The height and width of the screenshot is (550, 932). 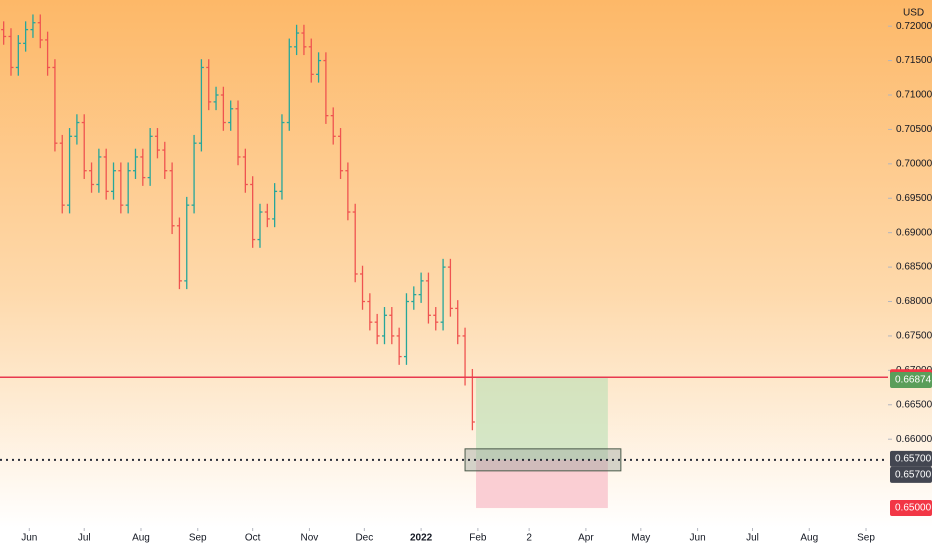 I want to click on last-price-badge: 0.66874, so click(x=913, y=380).